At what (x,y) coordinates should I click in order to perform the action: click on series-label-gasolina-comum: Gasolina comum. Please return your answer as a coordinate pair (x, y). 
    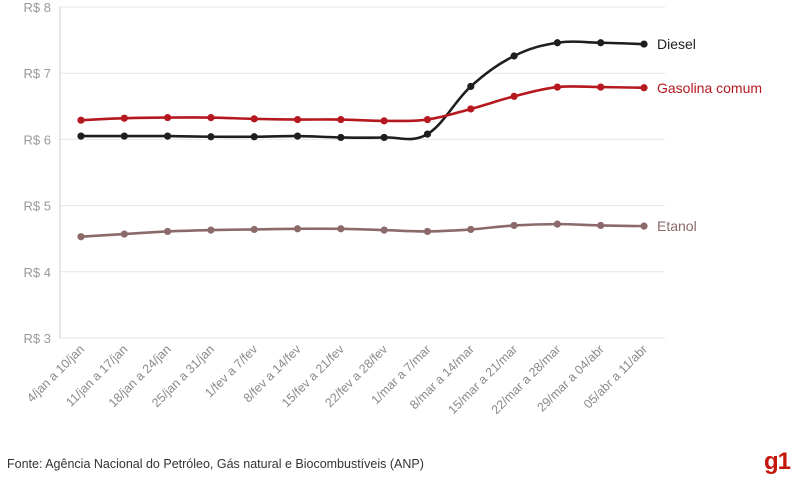
    Looking at the image, I should click on (709, 88).